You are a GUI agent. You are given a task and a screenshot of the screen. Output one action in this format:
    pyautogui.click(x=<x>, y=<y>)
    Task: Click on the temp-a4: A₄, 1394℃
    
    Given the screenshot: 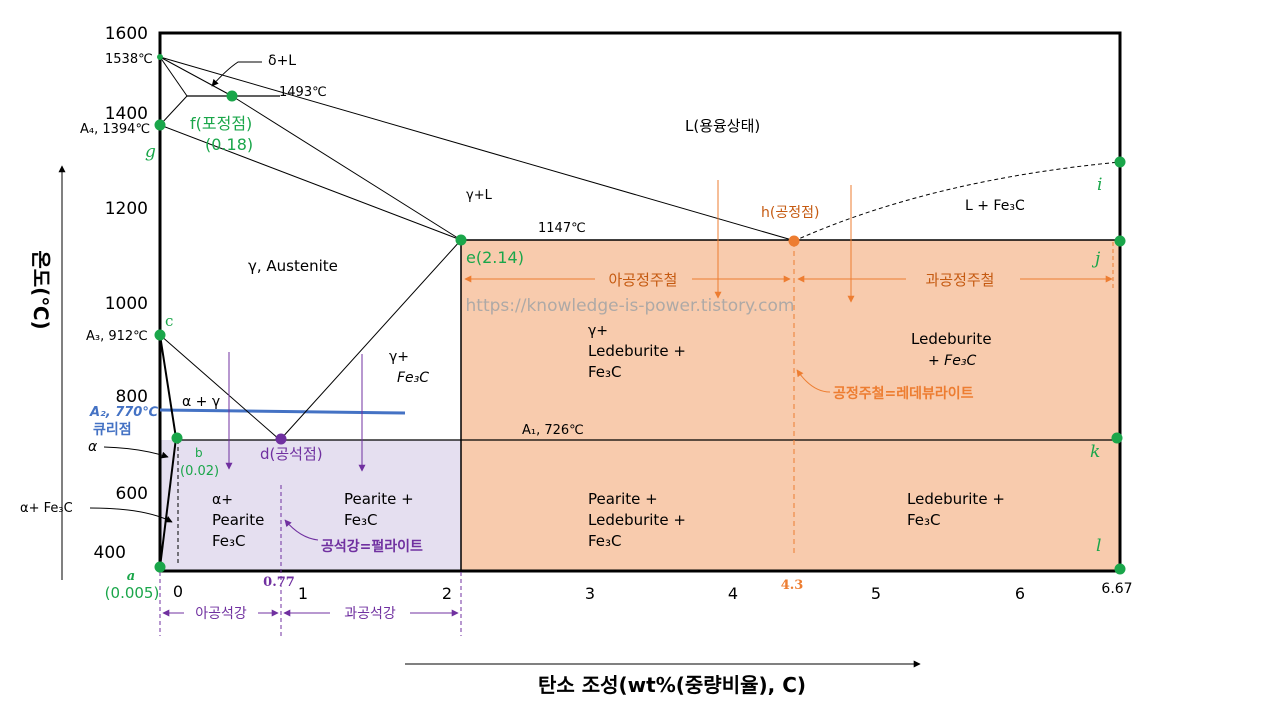 What is the action you would take?
    pyautogui.click(x=115, y=129)
    